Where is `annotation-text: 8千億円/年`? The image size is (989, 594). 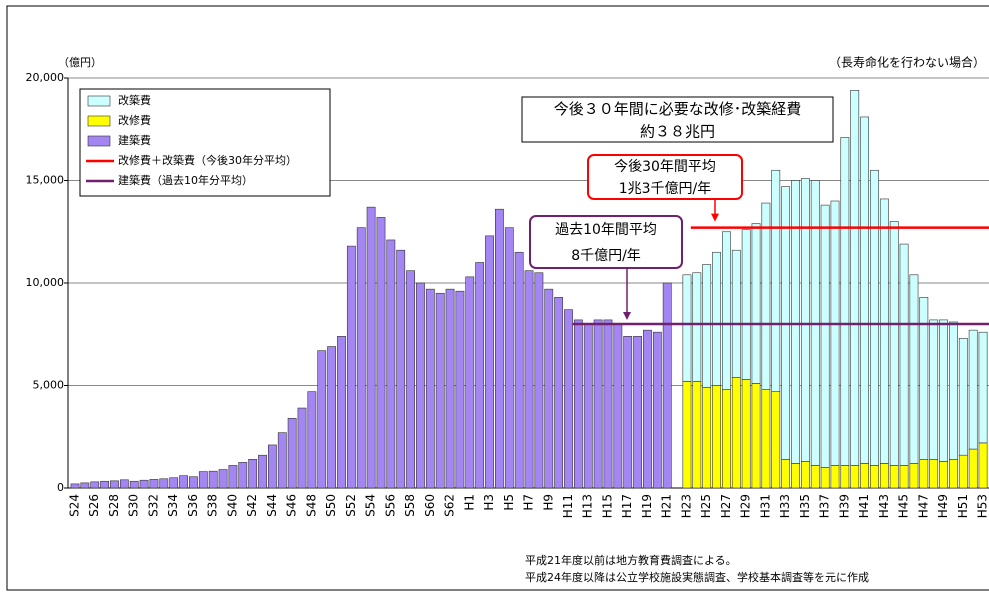
annotation-text: 8千億円/年 is located at coordinates (606, 256).